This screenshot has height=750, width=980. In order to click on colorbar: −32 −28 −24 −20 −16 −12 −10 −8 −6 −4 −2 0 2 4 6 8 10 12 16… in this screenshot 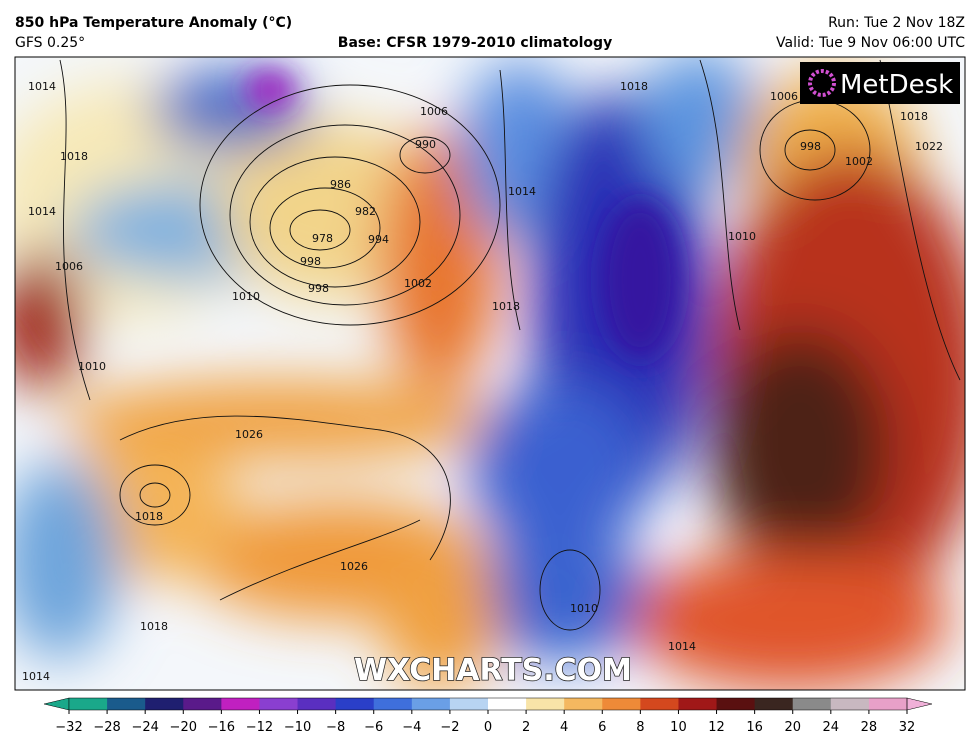, I will do `click(488, 716)`.